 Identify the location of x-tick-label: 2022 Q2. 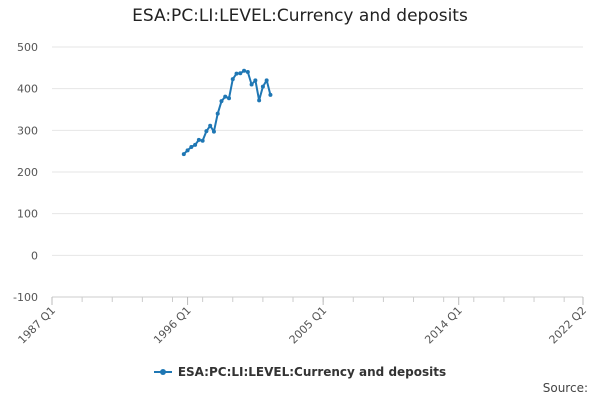
(568, 325).